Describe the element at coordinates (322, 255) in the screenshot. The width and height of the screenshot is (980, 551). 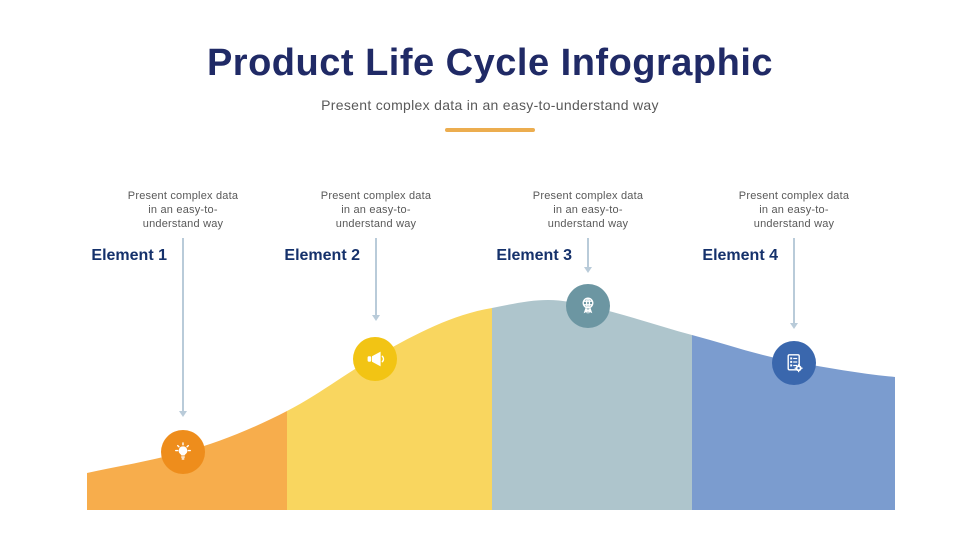
I see `element-label: Element 2` at that location.